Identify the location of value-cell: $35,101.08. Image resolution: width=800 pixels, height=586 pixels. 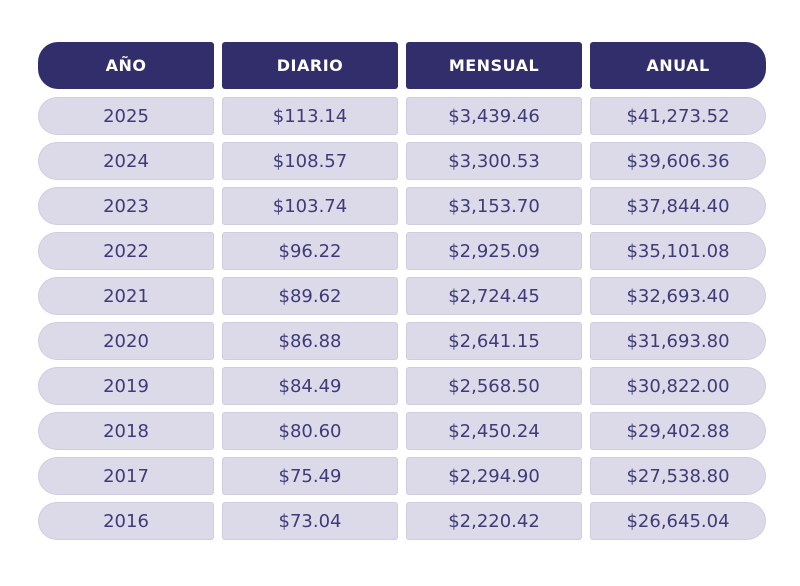
(678, 251).